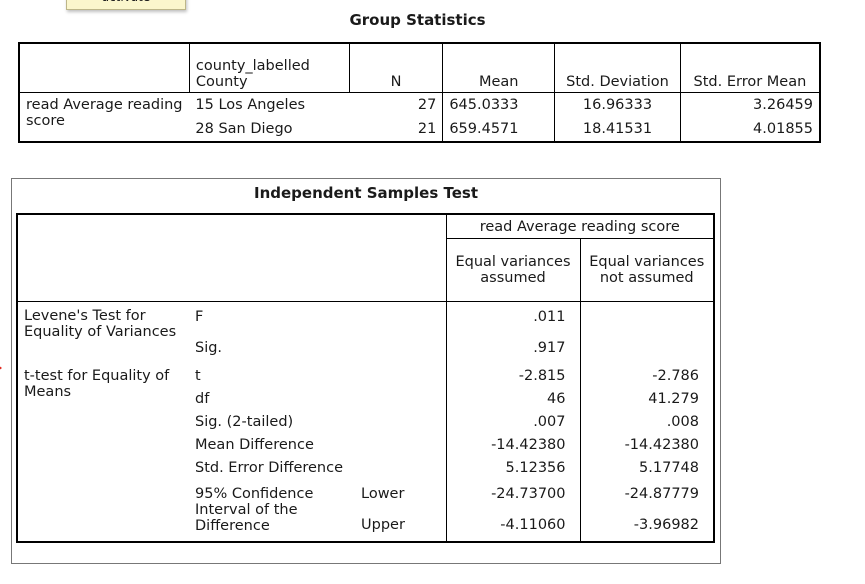  Describe the element at coordinates (427, 105) in the screenshot. I see `n-cell: 27` at that location.